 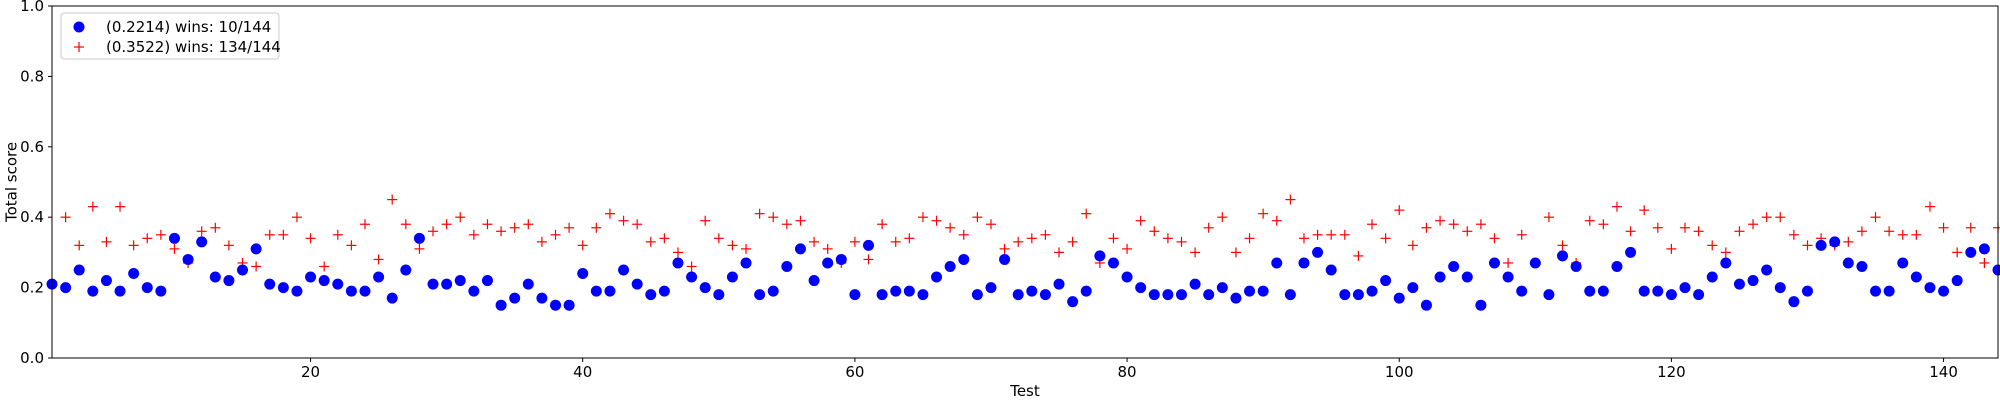 What do you see at coordinates (1024, 391) in the screenshot?
I see `x-axis-label: Test` at bounding box center [1024, 391].